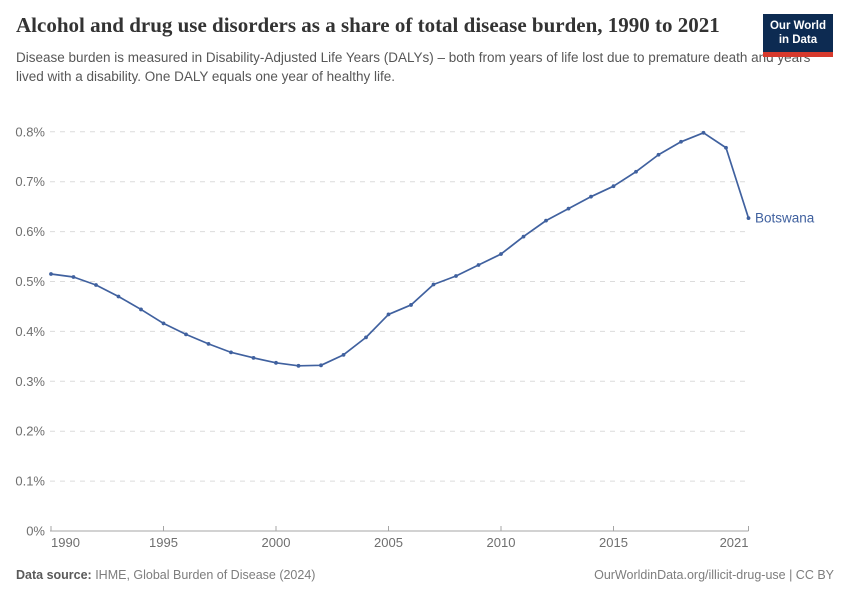 This screenshot has height=600, width=850. What do you see at coordinates (30, 381) in the screenshot?
I see `y-axis-tick-label: 0.3%` at bounding box center [30, 381].